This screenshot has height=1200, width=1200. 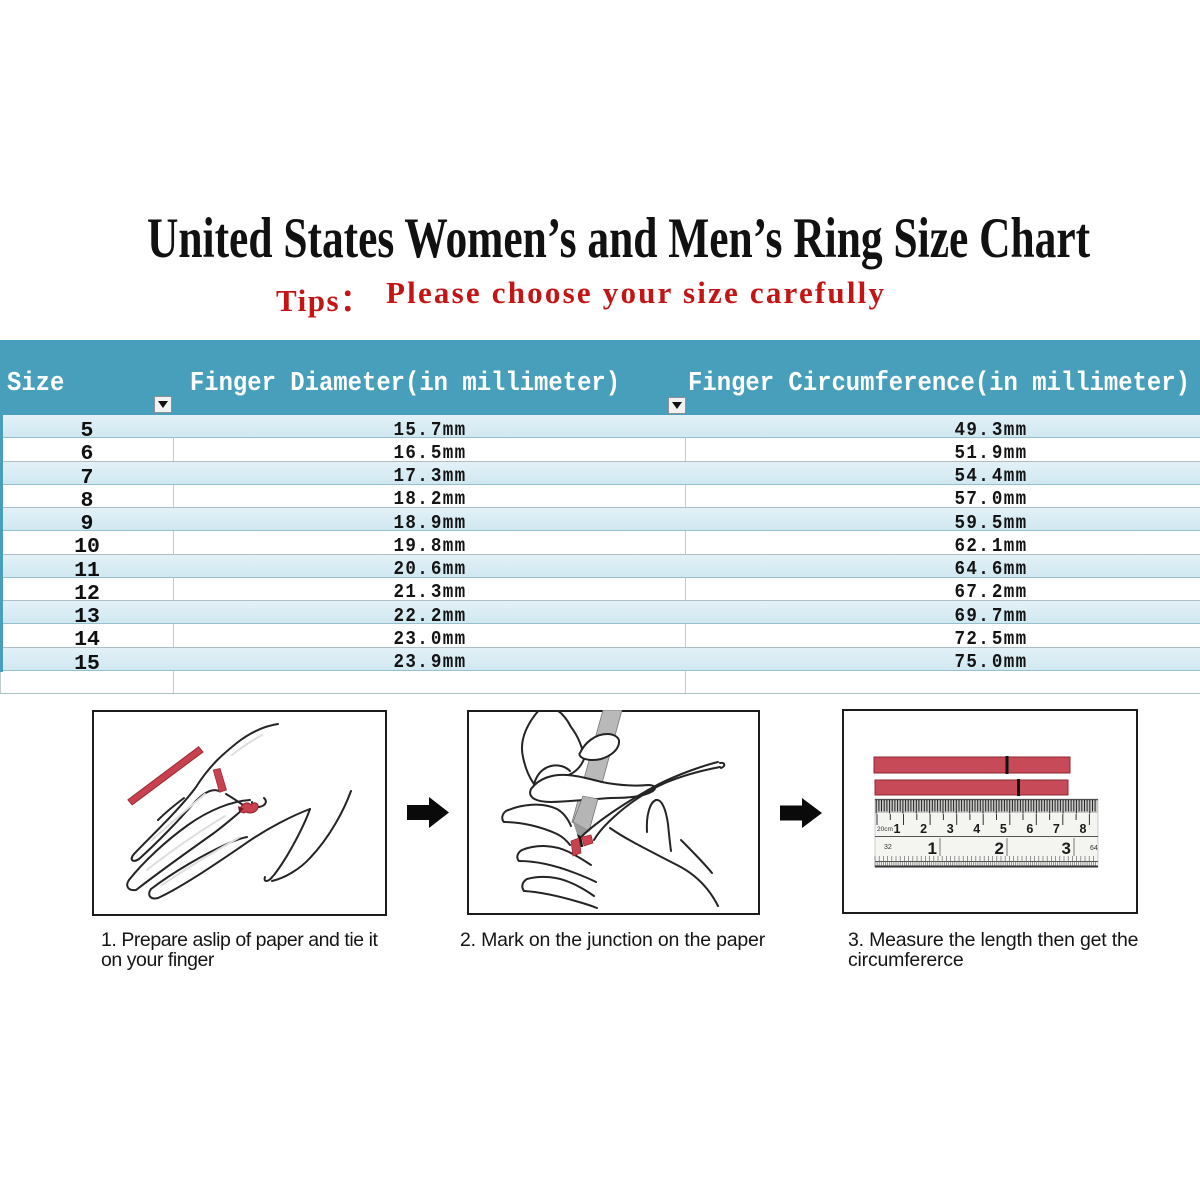 What do you see at coordinates (885, 829) in the screenshot?
I see `svg-text: 20cm` at bounding box center [885, 829].